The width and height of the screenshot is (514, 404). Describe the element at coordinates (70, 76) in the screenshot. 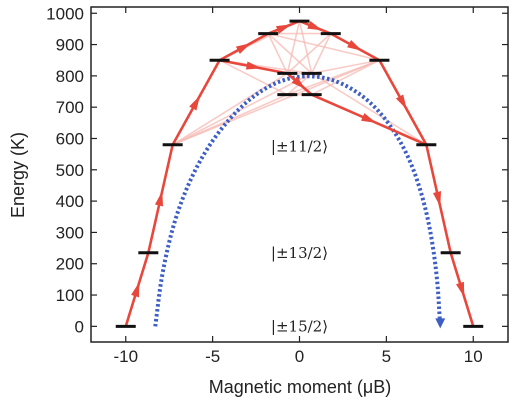

I see `y-tick-label-800: 800` at that location.